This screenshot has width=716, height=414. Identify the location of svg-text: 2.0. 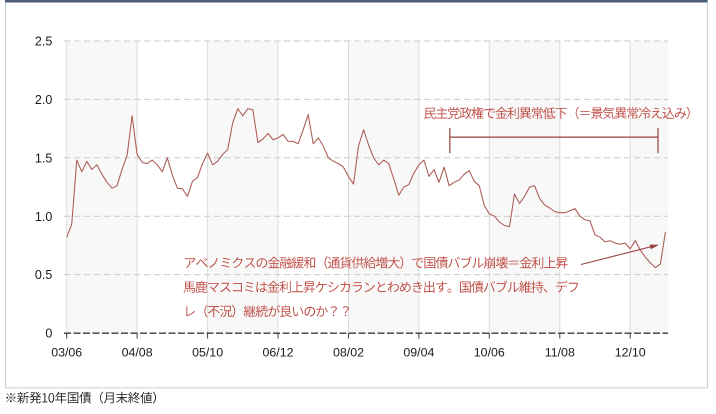
(43, 100).